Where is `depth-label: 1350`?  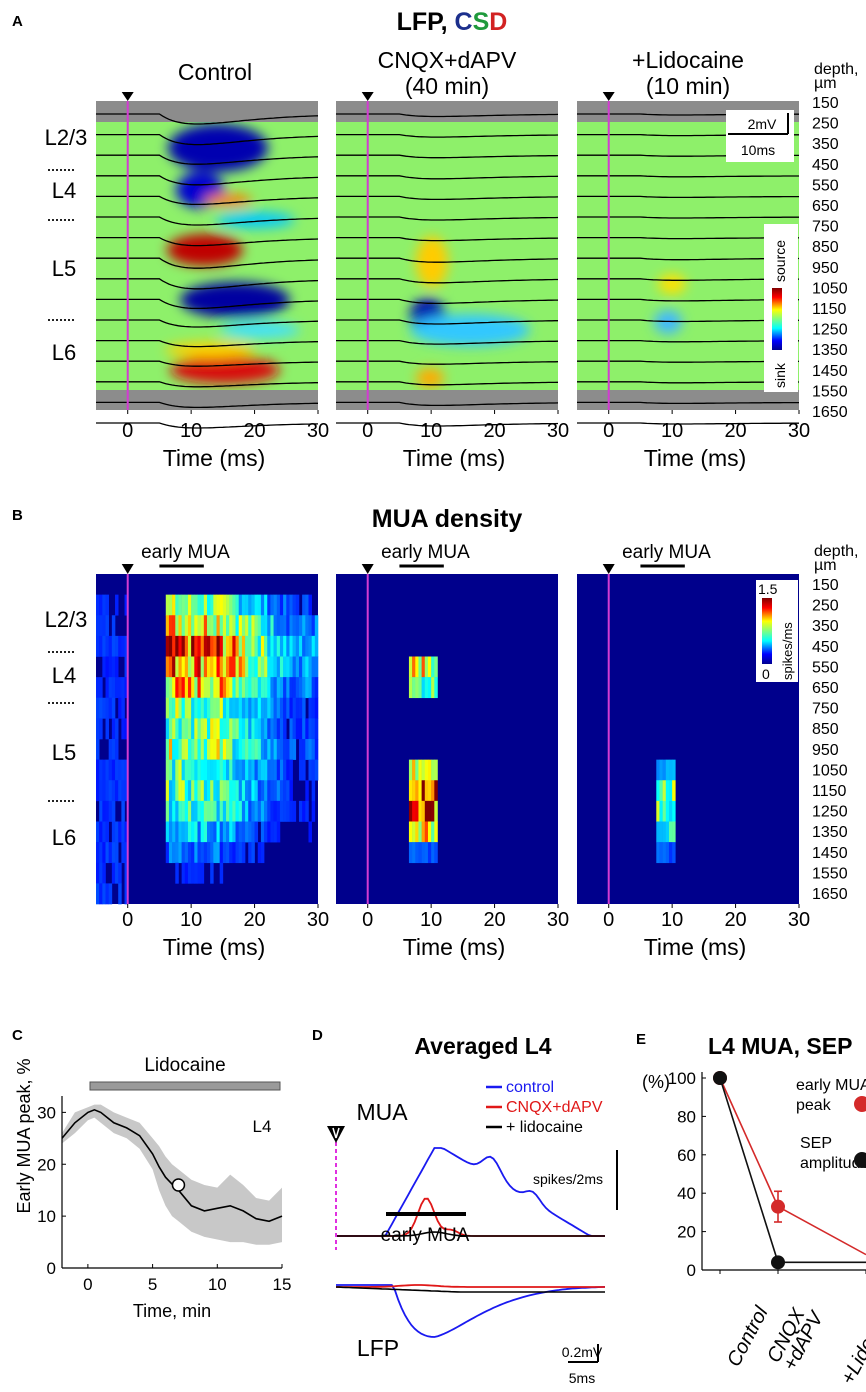
depth-label: 1350 is located at coordinates (830, 832).